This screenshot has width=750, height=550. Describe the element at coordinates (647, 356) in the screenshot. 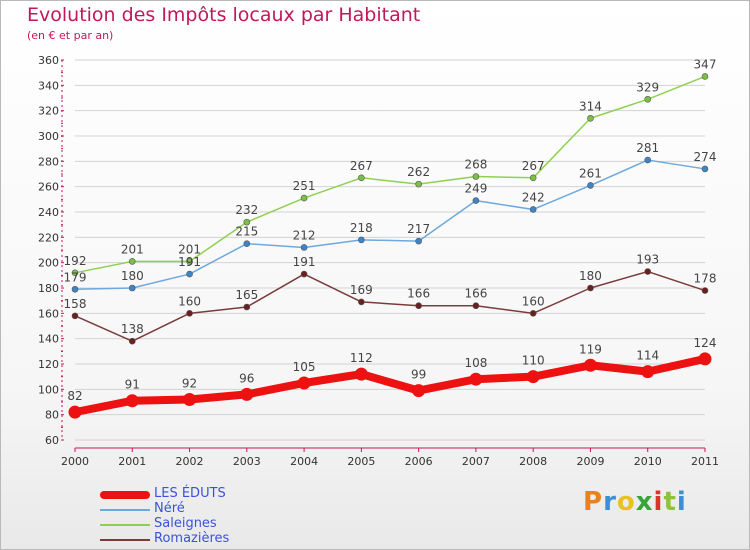

I see `data-label: 114` at that location.